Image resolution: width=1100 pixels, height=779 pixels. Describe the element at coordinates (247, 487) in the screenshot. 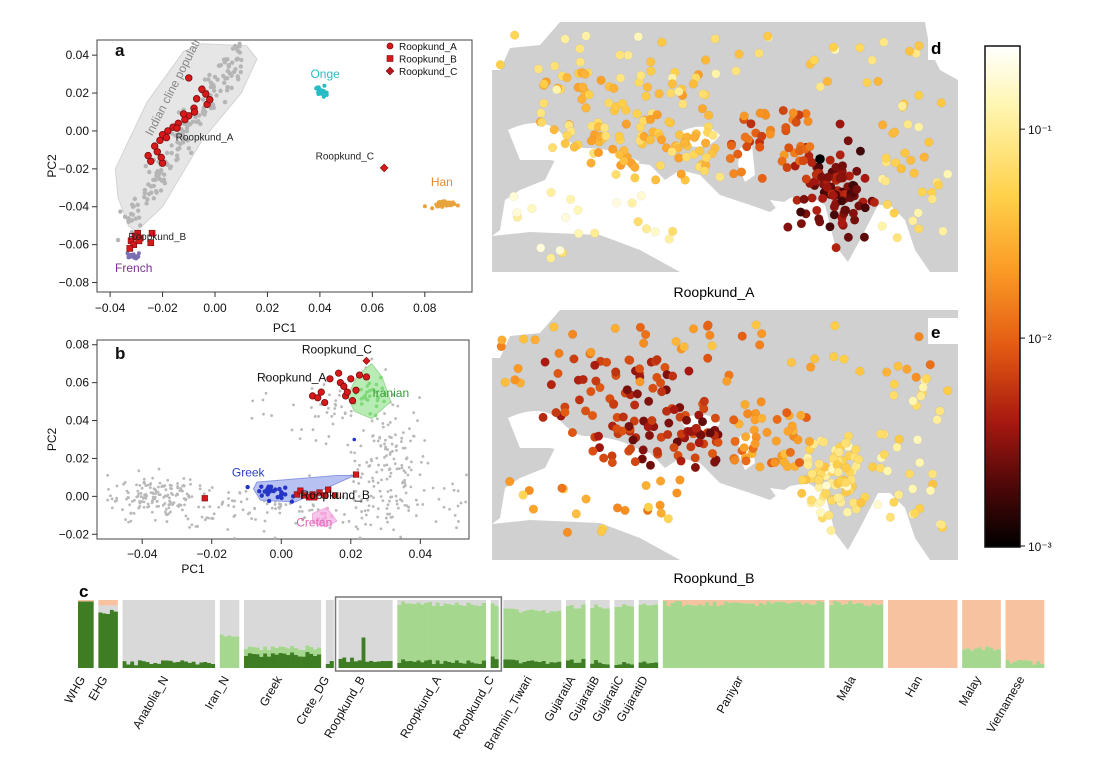

I see `greek-point` at that location.